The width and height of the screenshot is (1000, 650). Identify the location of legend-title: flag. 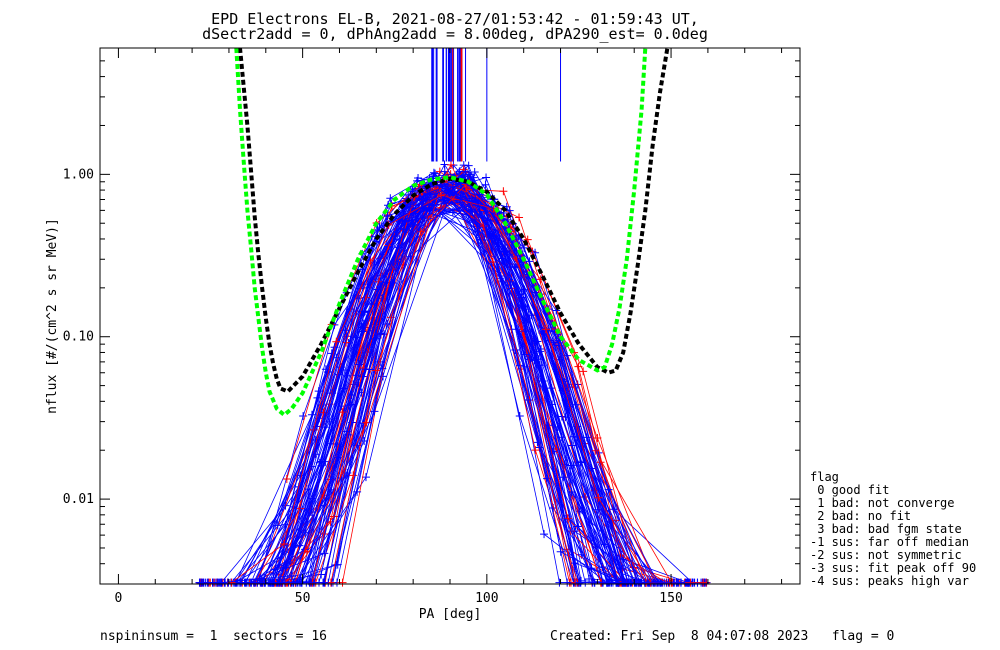
(824, 477).